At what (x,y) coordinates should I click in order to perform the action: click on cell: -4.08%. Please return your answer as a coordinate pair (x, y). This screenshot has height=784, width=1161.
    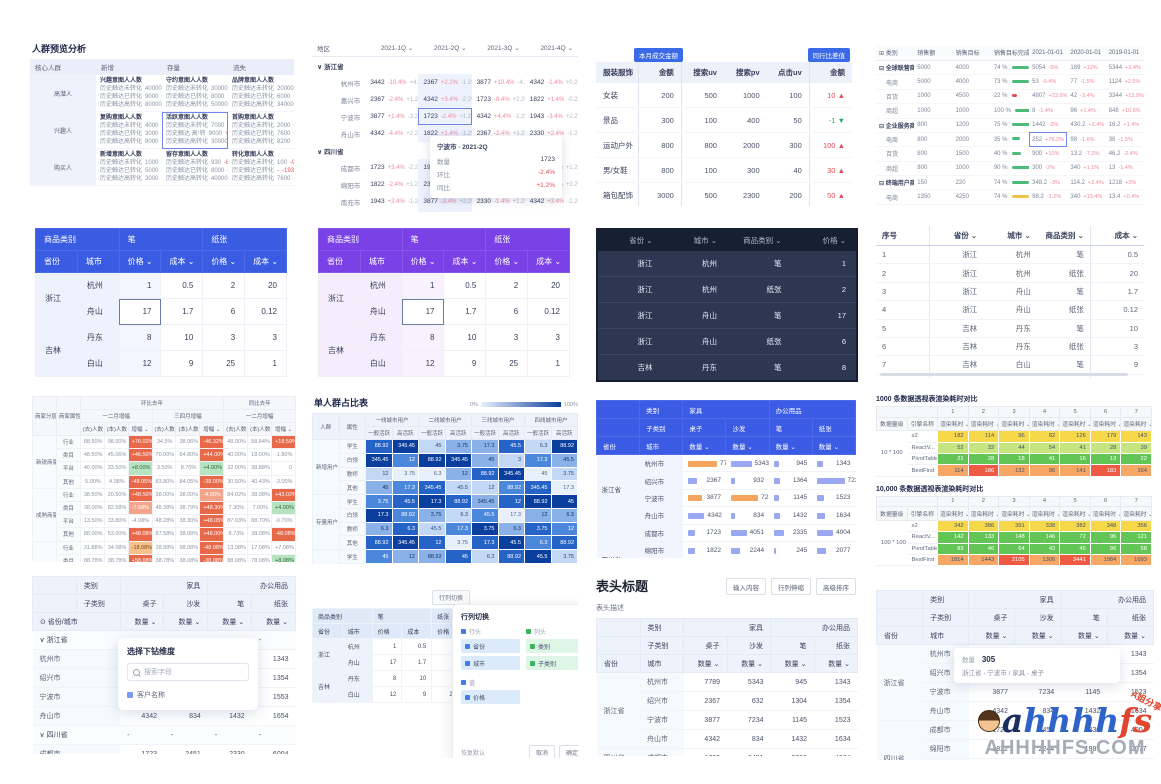
    Looking at the image, I should click on (140, 521).